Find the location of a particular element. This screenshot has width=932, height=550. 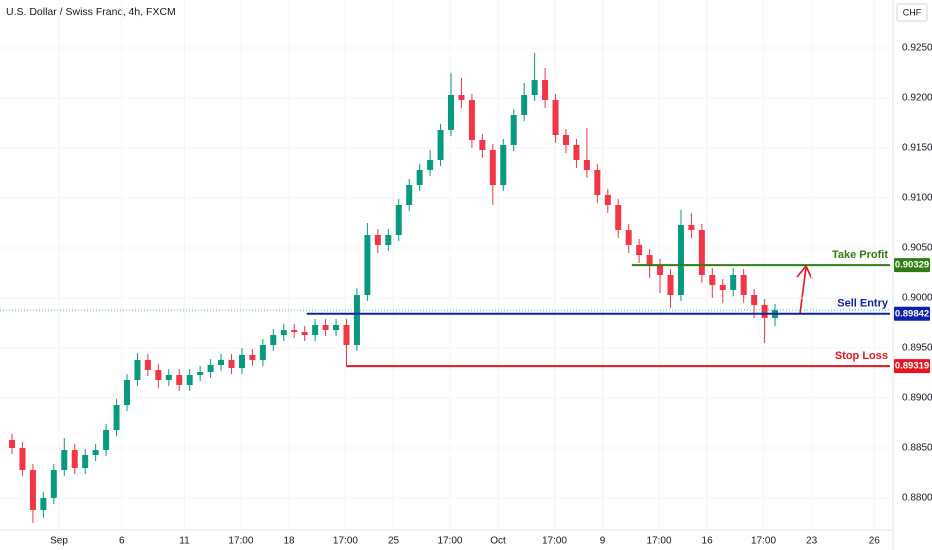

x-tick-label: 16 is located at coordinates (708, 541).